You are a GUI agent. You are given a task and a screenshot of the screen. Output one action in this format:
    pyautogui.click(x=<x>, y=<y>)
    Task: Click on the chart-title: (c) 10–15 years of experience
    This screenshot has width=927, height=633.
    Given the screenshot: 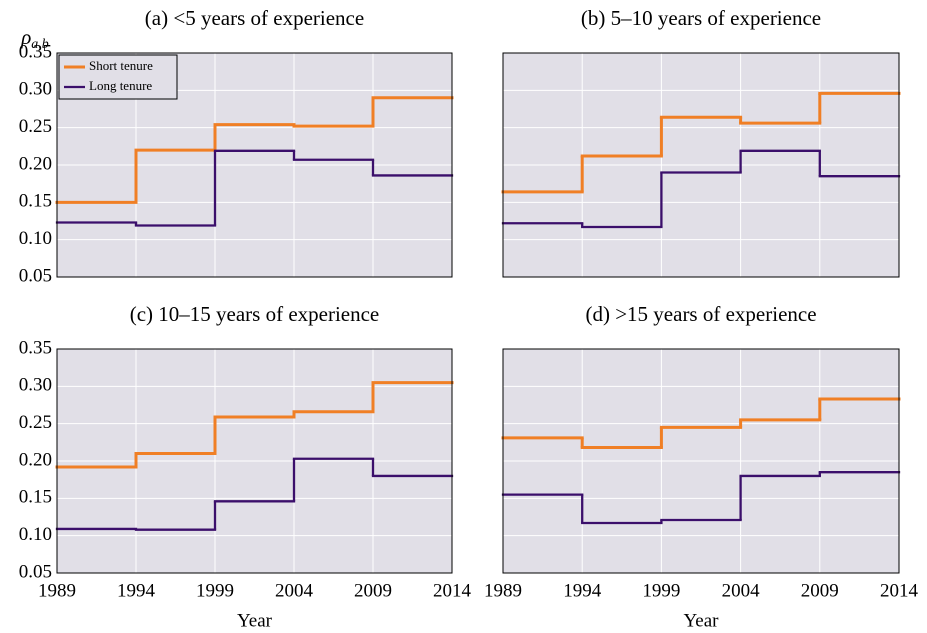 What is the action you would take?
    pyautogui.click(x=255, y=314)
    